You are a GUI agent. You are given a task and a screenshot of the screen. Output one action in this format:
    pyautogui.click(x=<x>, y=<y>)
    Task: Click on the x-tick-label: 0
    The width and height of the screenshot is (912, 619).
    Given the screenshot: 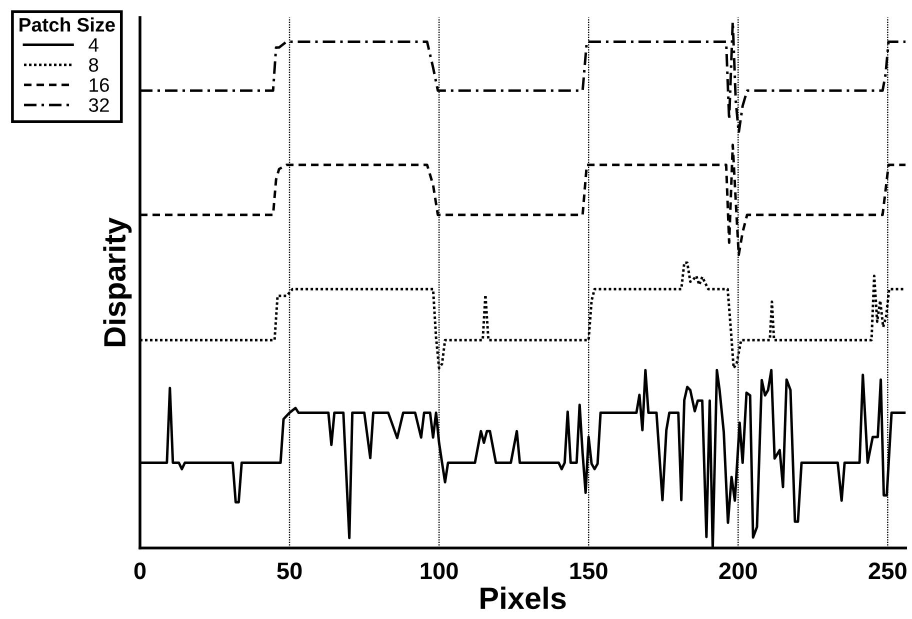 What is the action you would take?
    pyautogui.click(x=140, y=571)
    